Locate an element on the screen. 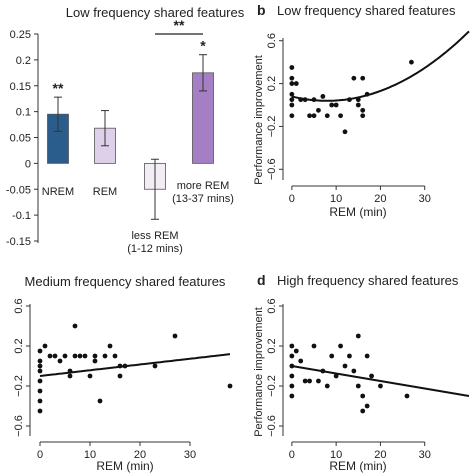 This screenshot has width=474, height=474. significance-marker: ** is located at coordinates (58, 88).